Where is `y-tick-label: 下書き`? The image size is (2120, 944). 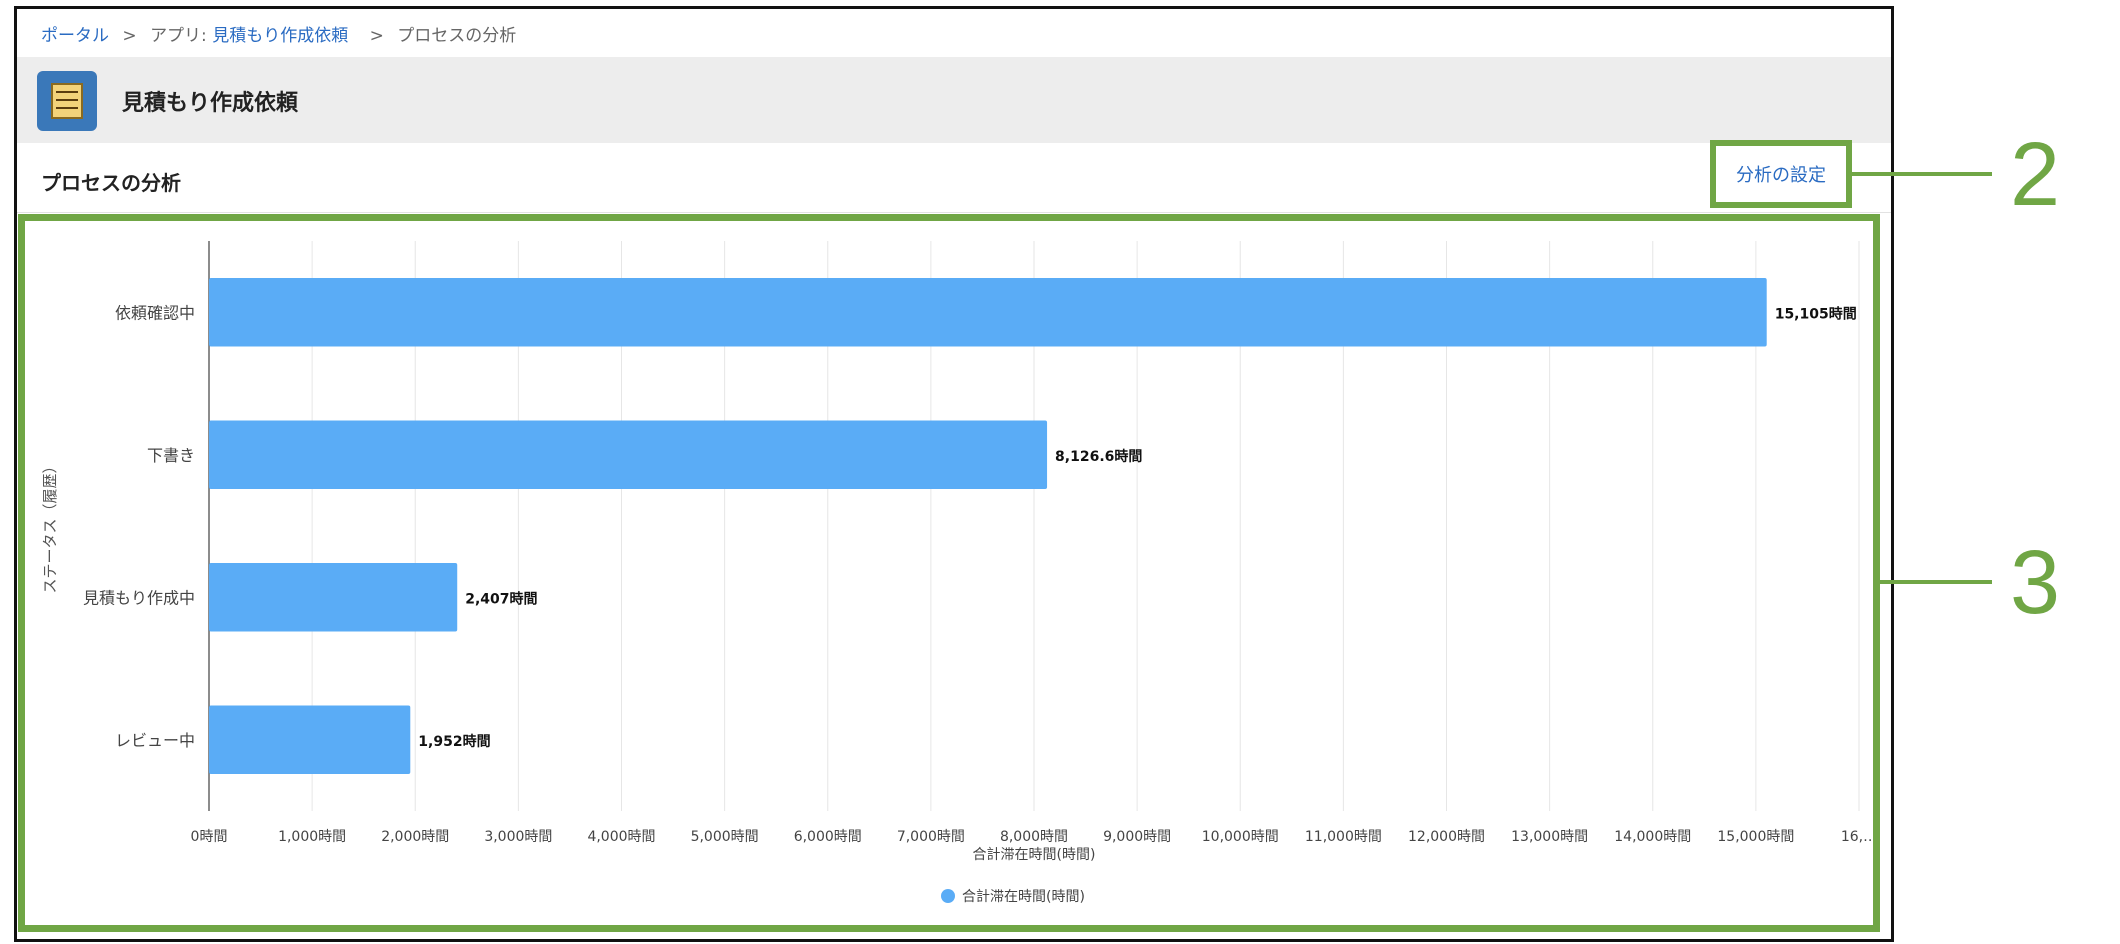 y-tick-label: 下書き is located at coordinates (171, 455).